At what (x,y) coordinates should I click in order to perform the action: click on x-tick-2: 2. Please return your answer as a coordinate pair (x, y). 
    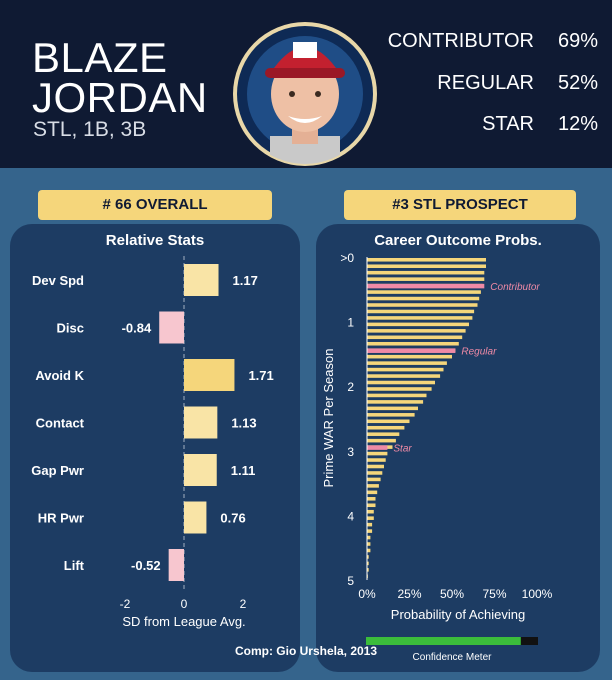
    Looking at the image, I should click on (243, 604).